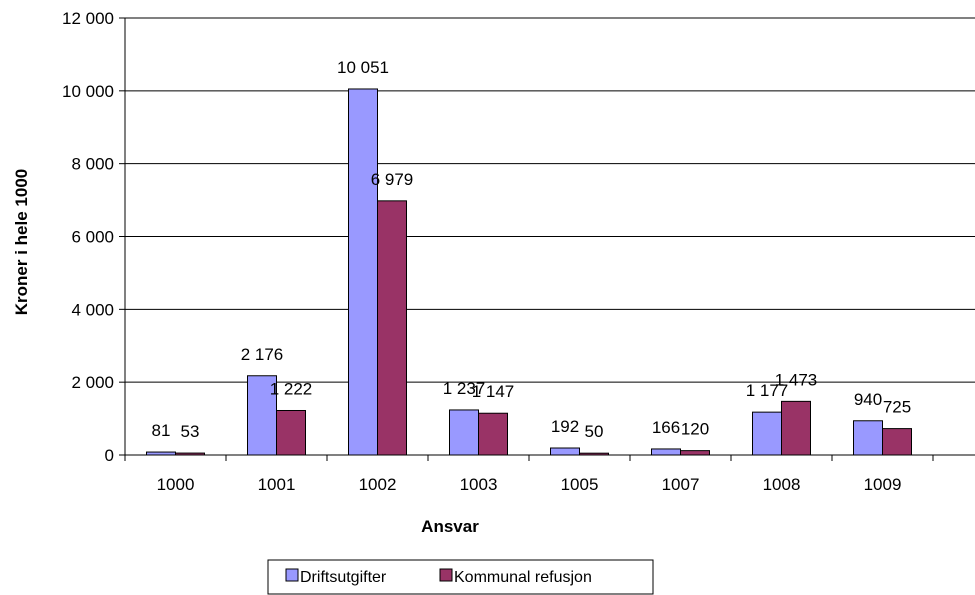 This screenshot has height=595, width=975. I want to click on x-axis-title: Ansvar, so click(450, 526).